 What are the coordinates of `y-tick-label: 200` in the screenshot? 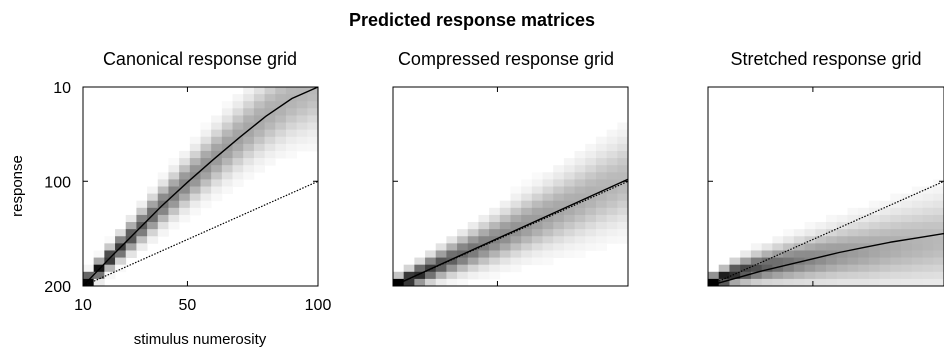 It's located at (57, 287).